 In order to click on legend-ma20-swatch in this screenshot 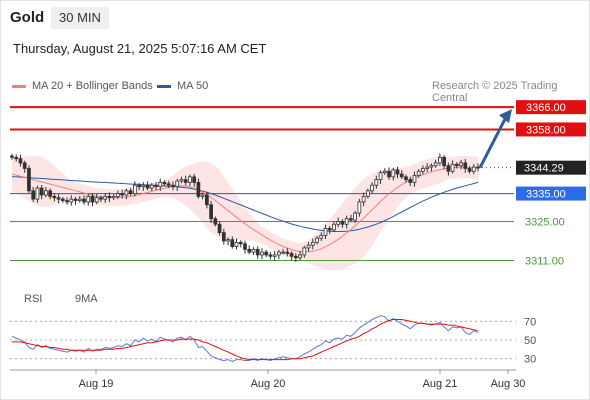, I will do `click(19, 86)`.